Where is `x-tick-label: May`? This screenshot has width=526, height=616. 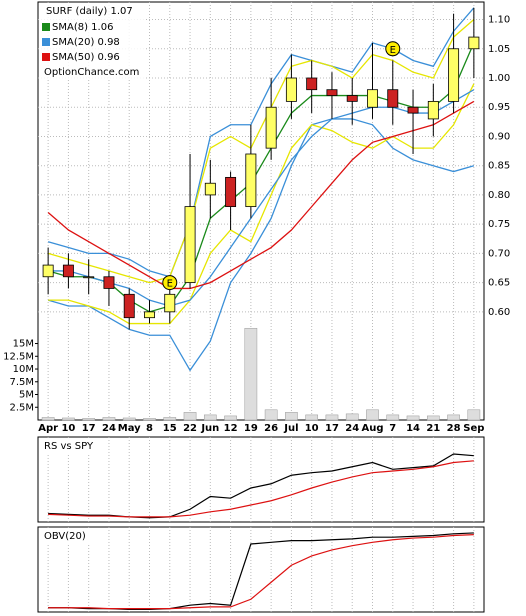 x-tick-label: May is located at coordinates (129, 428).